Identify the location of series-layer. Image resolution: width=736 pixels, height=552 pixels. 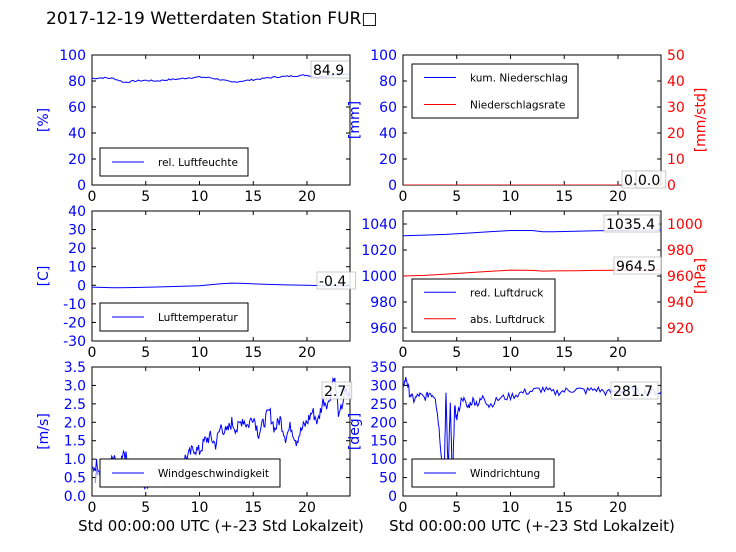
(221, 78).